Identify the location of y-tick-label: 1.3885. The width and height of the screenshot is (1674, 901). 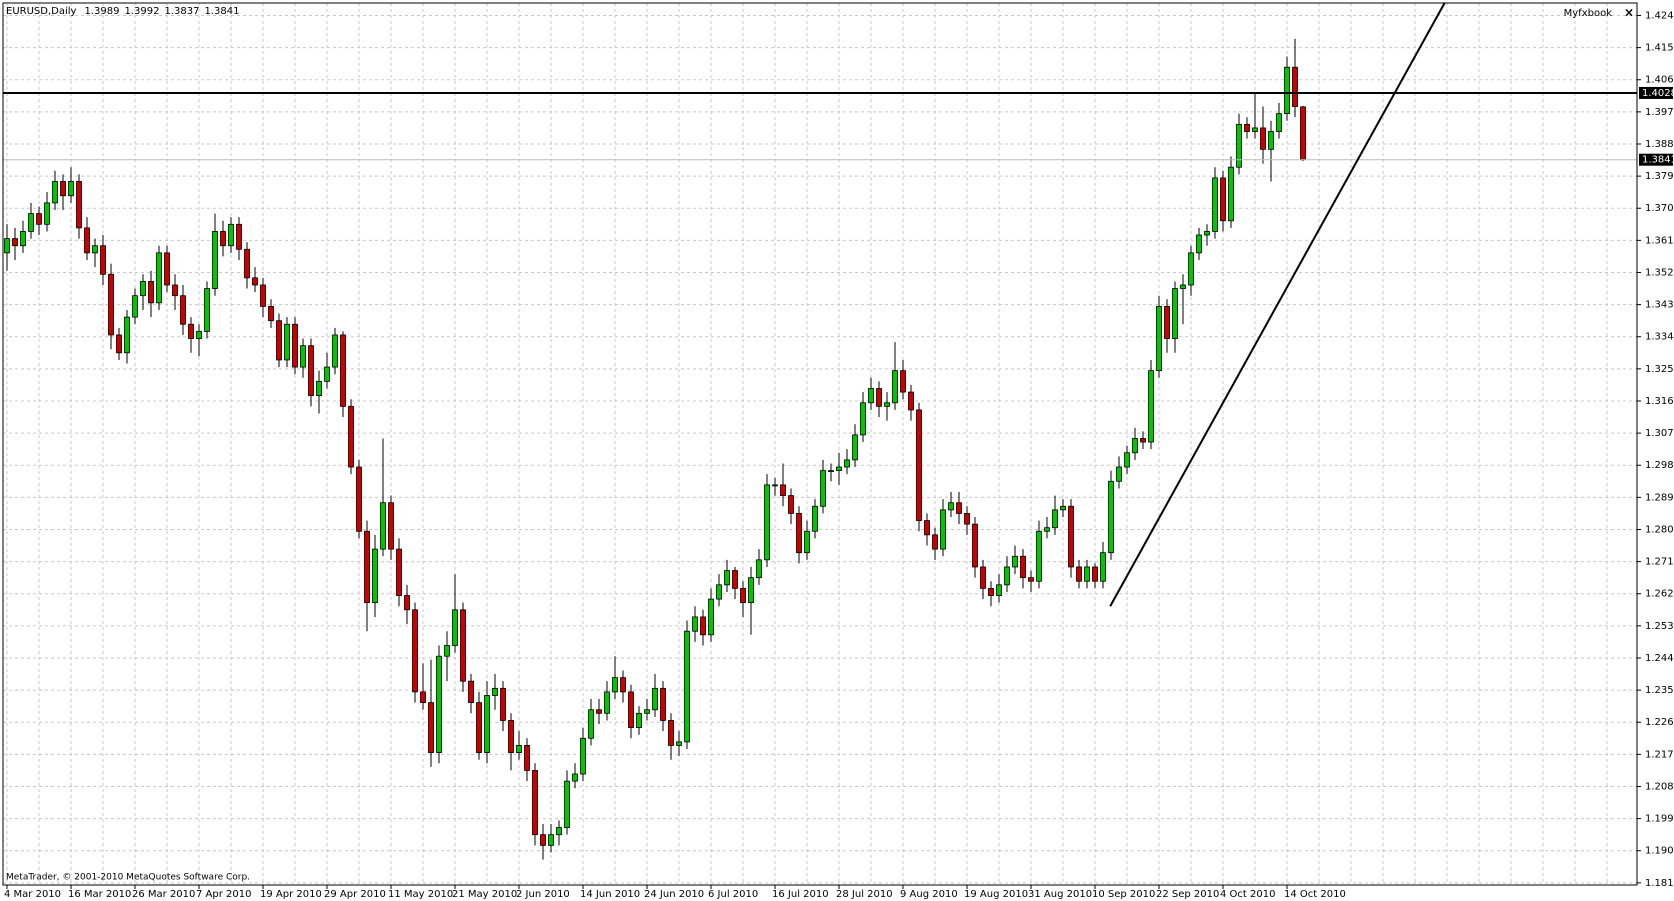
(1659, 144).